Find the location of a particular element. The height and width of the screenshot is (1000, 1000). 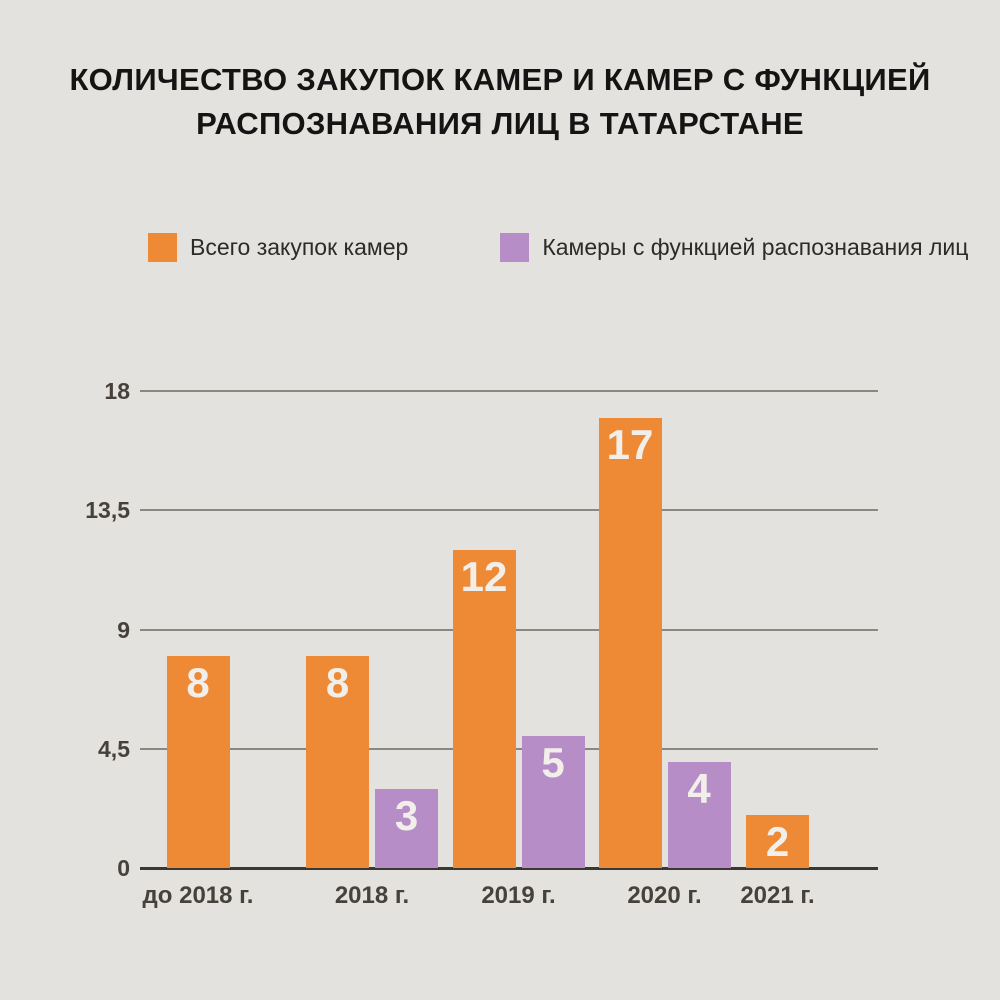

bar-total-2019-г-: 12 is located at coordinates (484, 709).